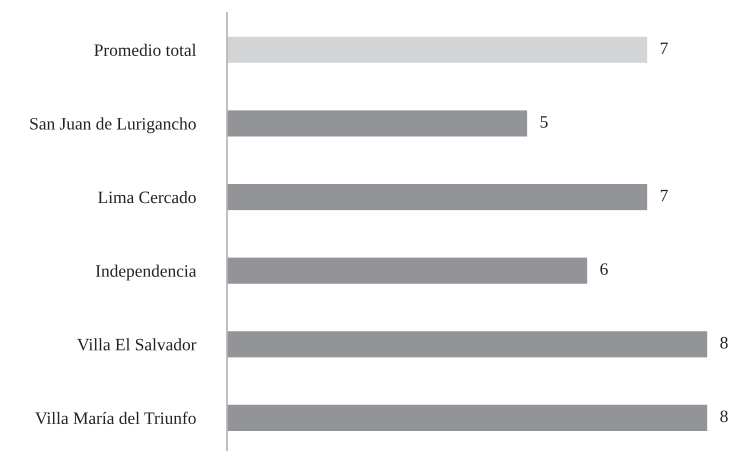  What do you see at coordinates (147, 197) in the screenshot?
I see `y-tick-label: Lima Cercado` at bounding box center [147, 197].